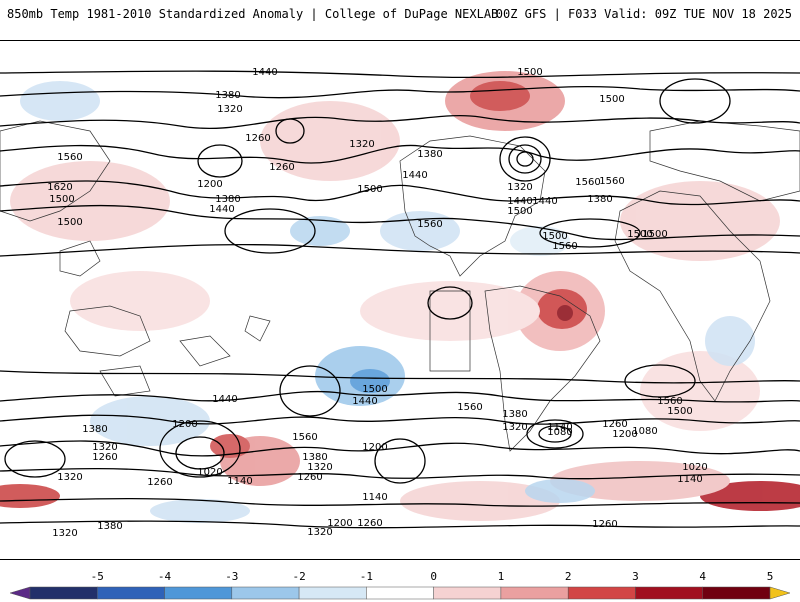  I want to click on colorbar-tick-label: 0, so click(433, 576).